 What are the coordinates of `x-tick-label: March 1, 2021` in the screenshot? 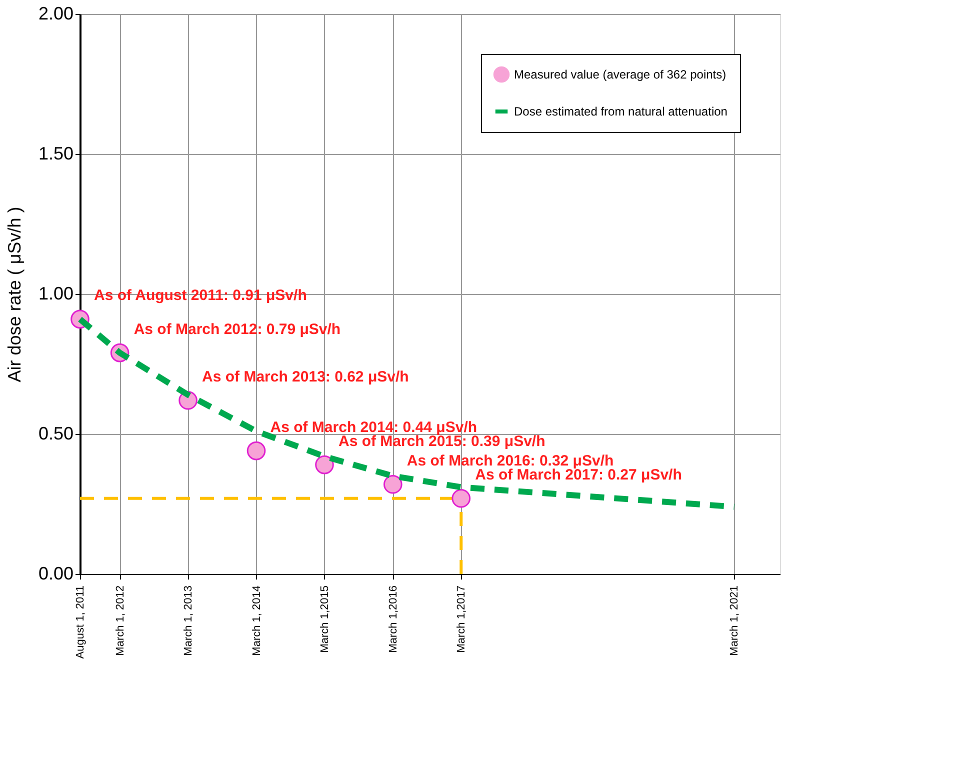 It's located at (734, 621).